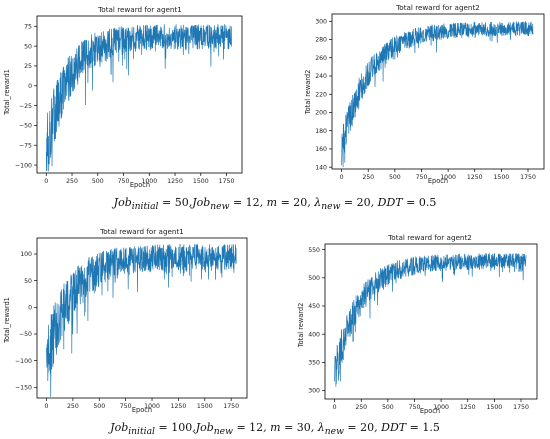 The height and width of the screenshot is (439, 550). Describe the element at coordinates (314, 363) in the screenshot. I see `y-tick-label: 350` at that location.